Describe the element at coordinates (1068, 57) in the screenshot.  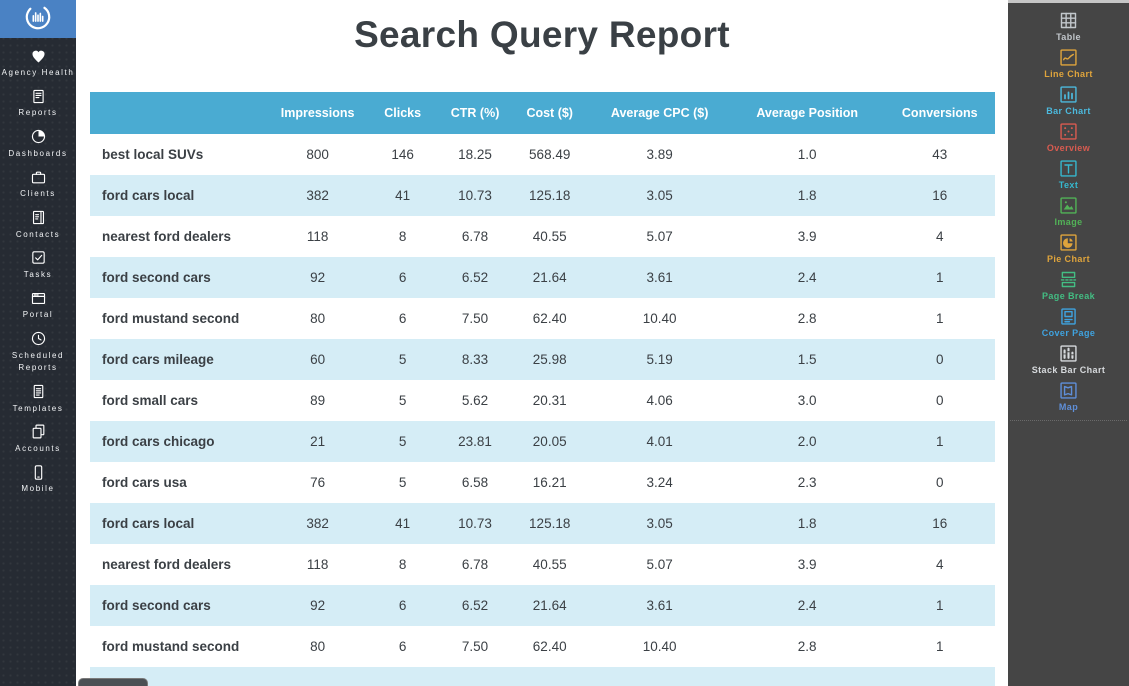
I see `line-chart-icon` at that location.